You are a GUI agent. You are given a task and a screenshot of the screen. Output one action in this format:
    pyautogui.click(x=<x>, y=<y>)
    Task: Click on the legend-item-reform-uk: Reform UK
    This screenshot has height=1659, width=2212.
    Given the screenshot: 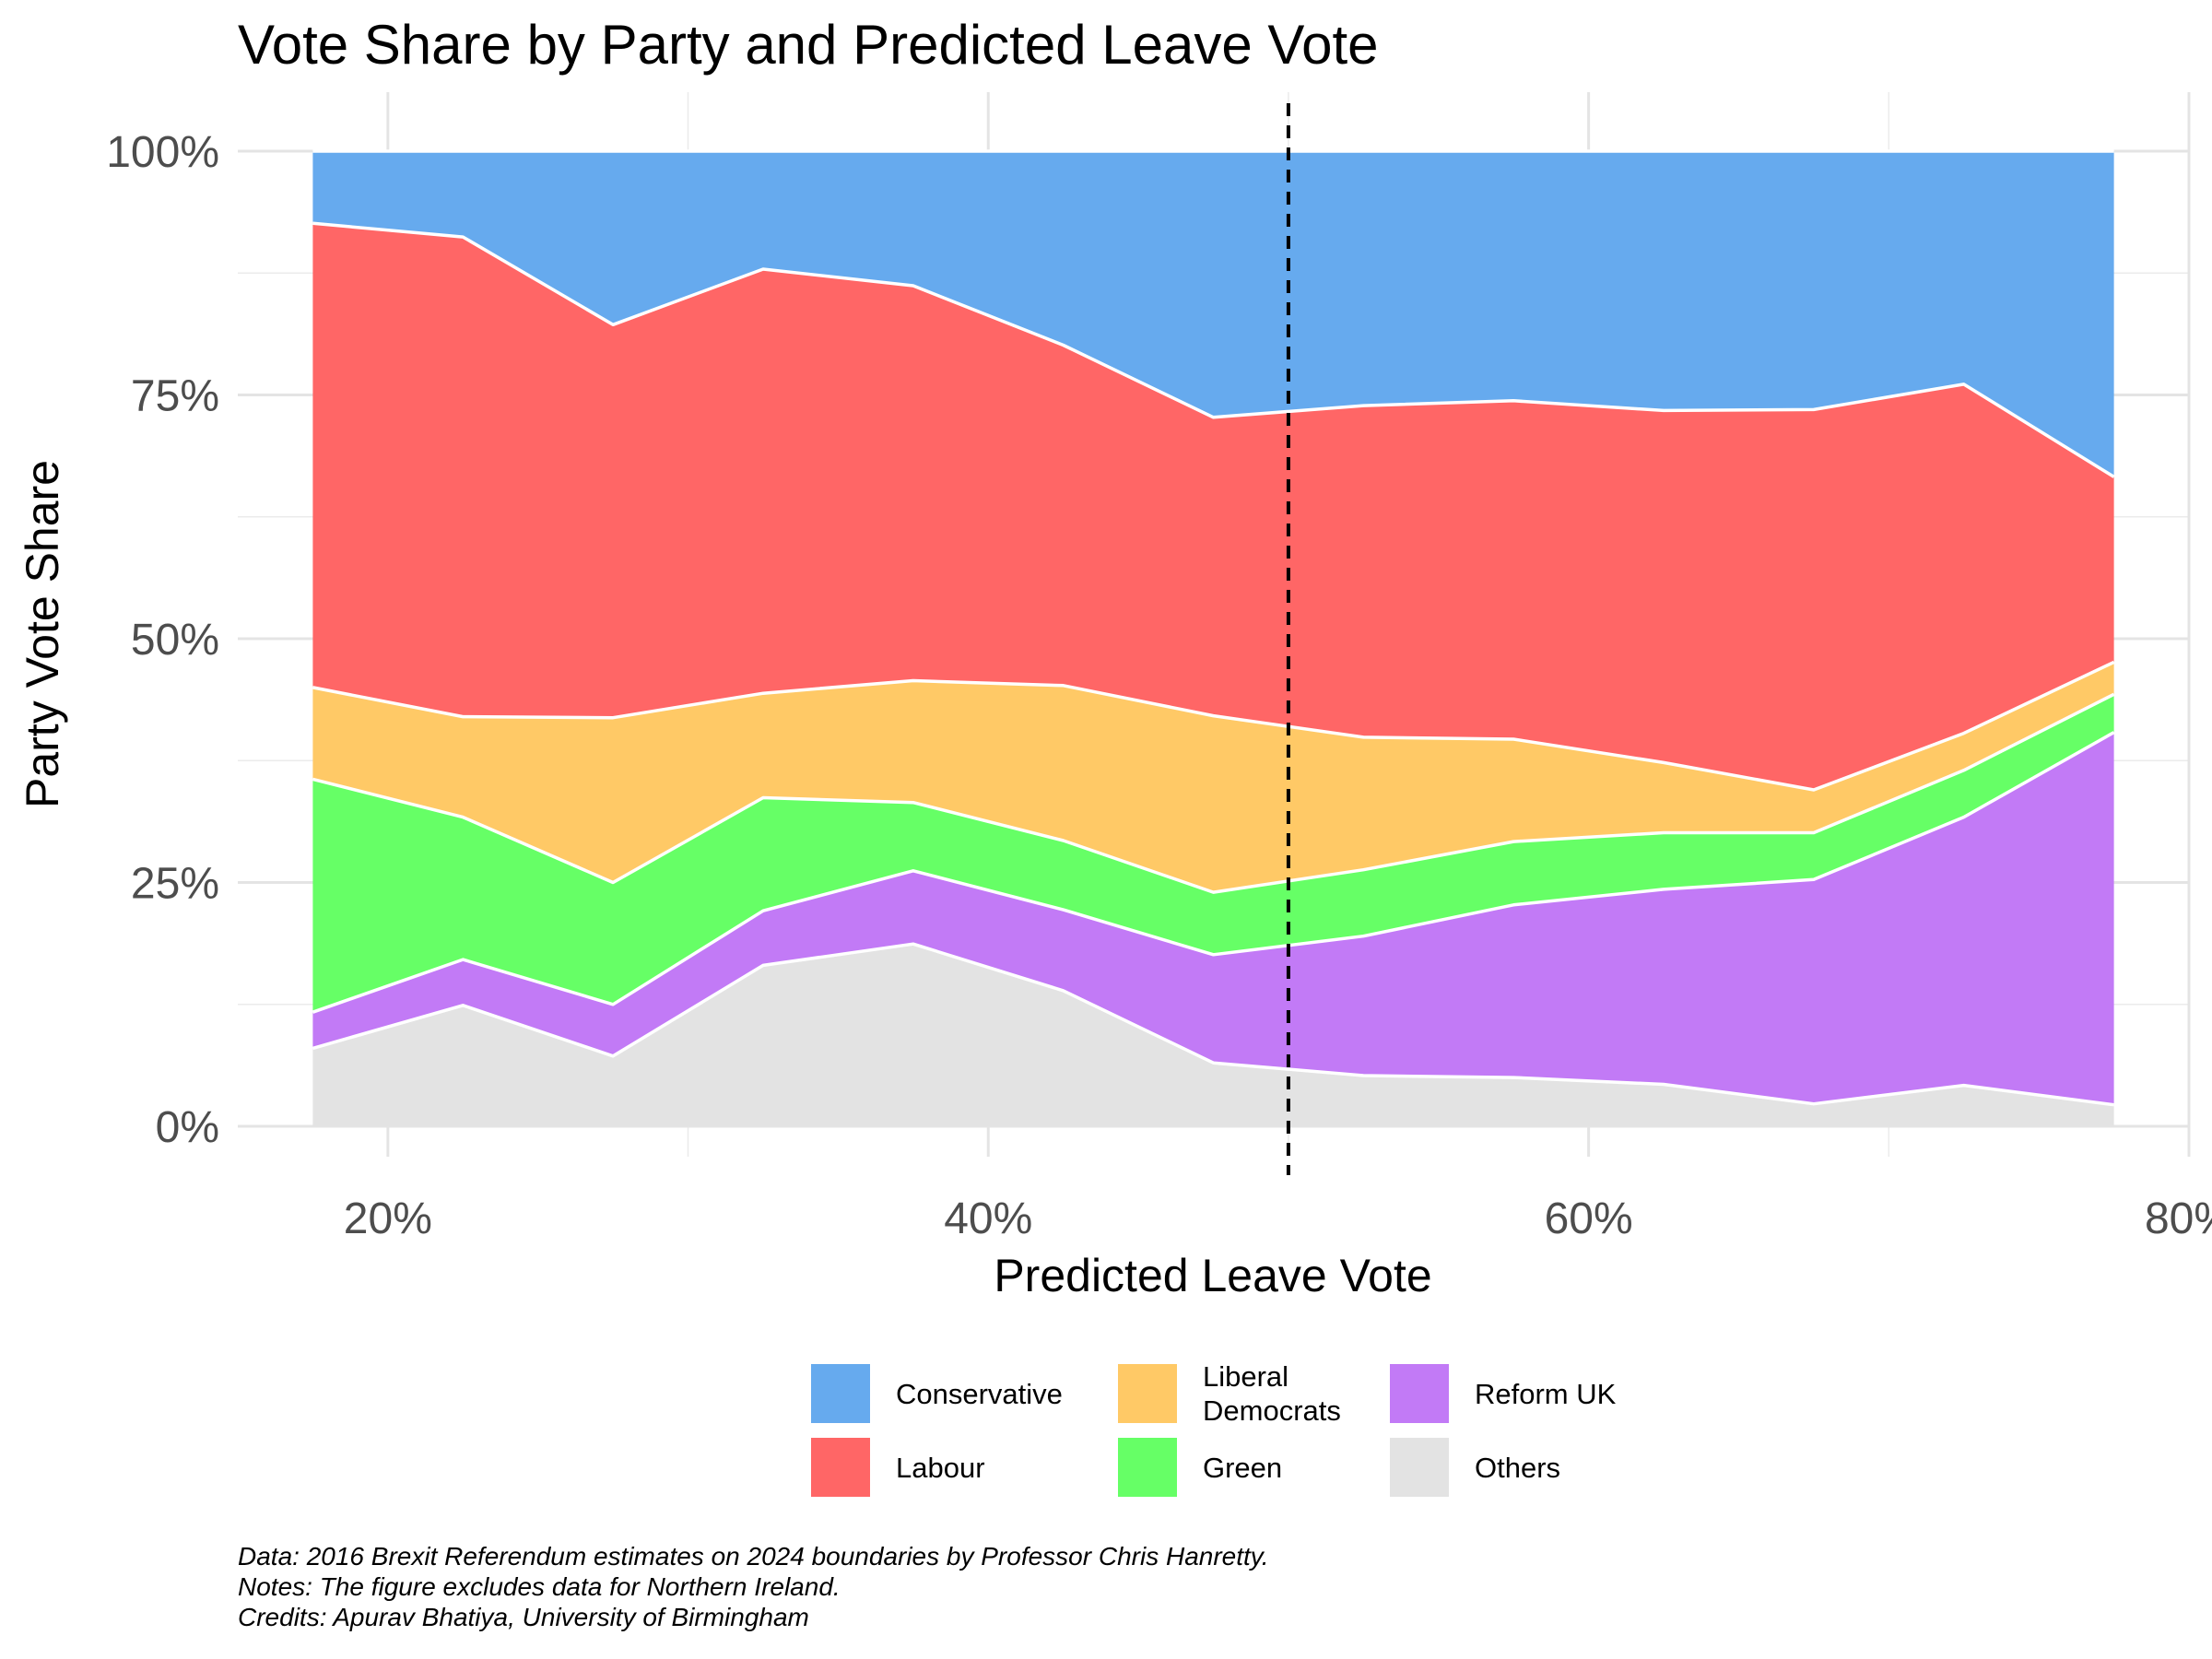 What is the action you would take?
    pyautogui.click(x=1503, y=1393)
    